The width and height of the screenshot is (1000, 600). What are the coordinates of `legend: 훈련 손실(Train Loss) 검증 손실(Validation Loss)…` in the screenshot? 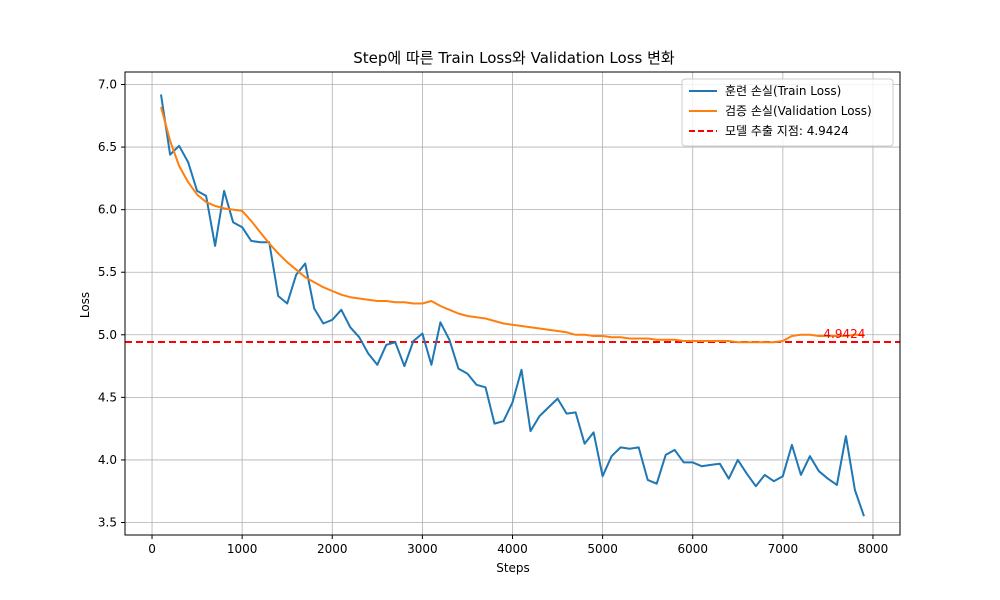 It's located at (787, 112).